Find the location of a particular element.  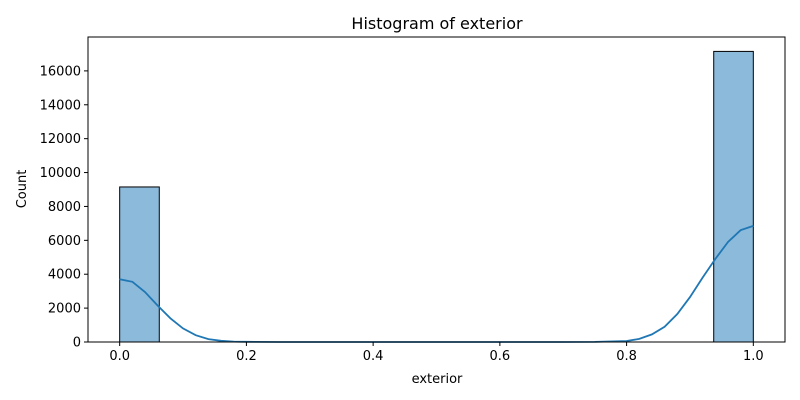

y-axis-label: Count is located at coordinates (22, 189).